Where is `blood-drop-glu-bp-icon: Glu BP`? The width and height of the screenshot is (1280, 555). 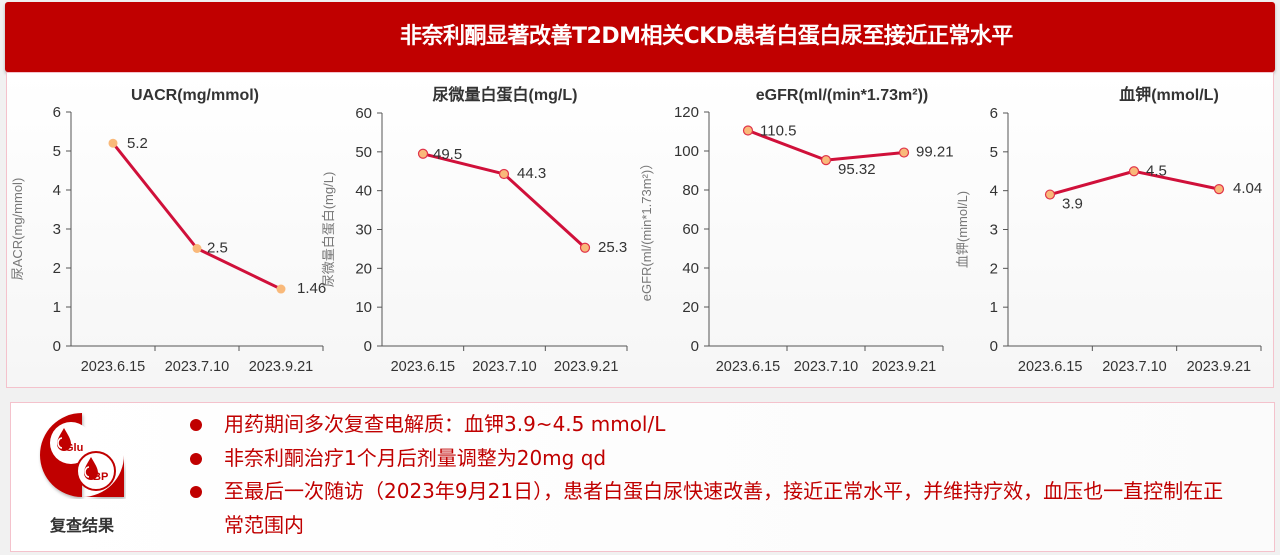 blood-drop-glu-bp-icon: Glu BP is located at coordinates (82, 455).